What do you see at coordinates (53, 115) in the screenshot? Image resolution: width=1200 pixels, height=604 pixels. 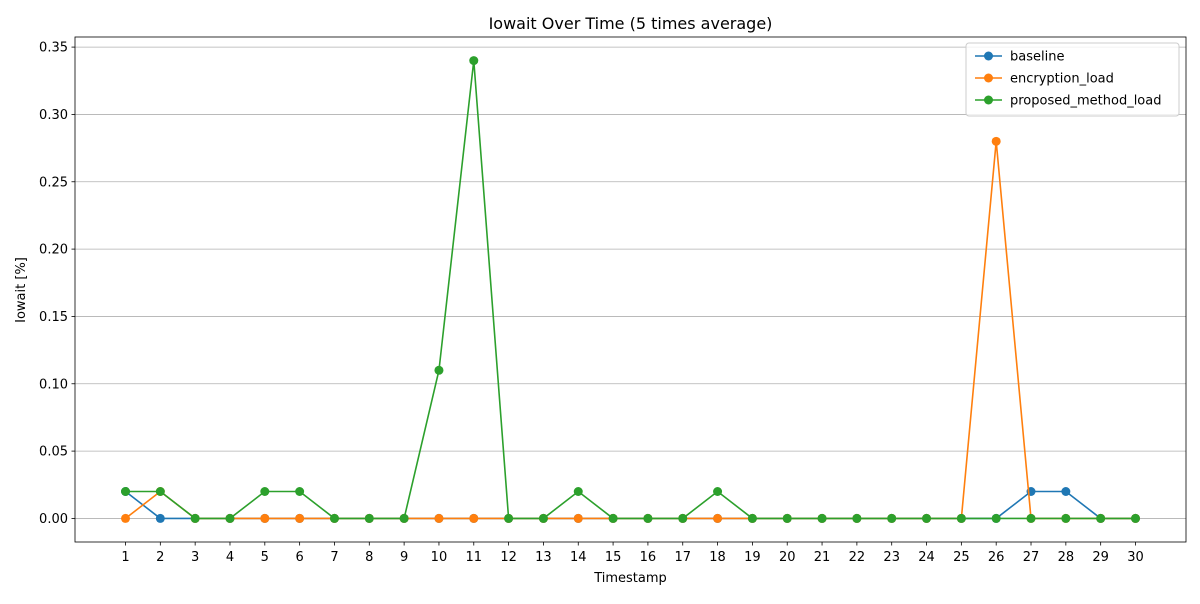 I see `y-tick-label: 0.30` at bounding box center [53, 115].